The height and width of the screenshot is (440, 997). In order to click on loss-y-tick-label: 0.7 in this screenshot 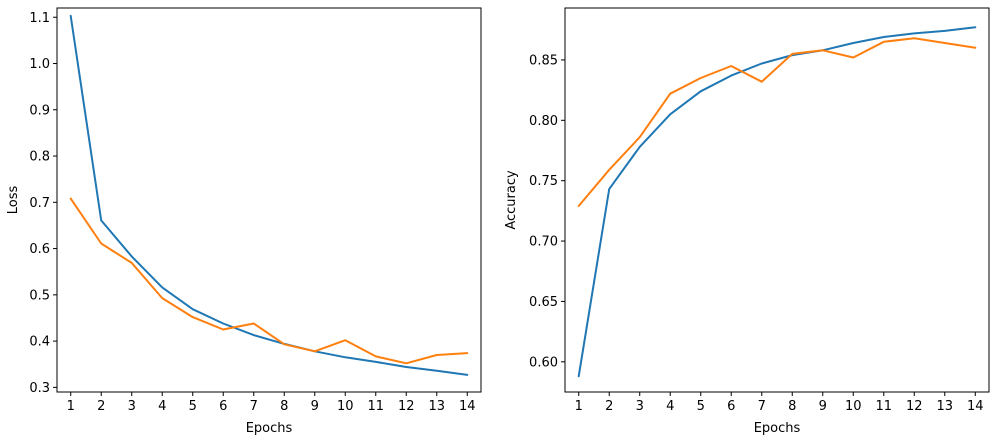, I will do `click(39, 203)`.